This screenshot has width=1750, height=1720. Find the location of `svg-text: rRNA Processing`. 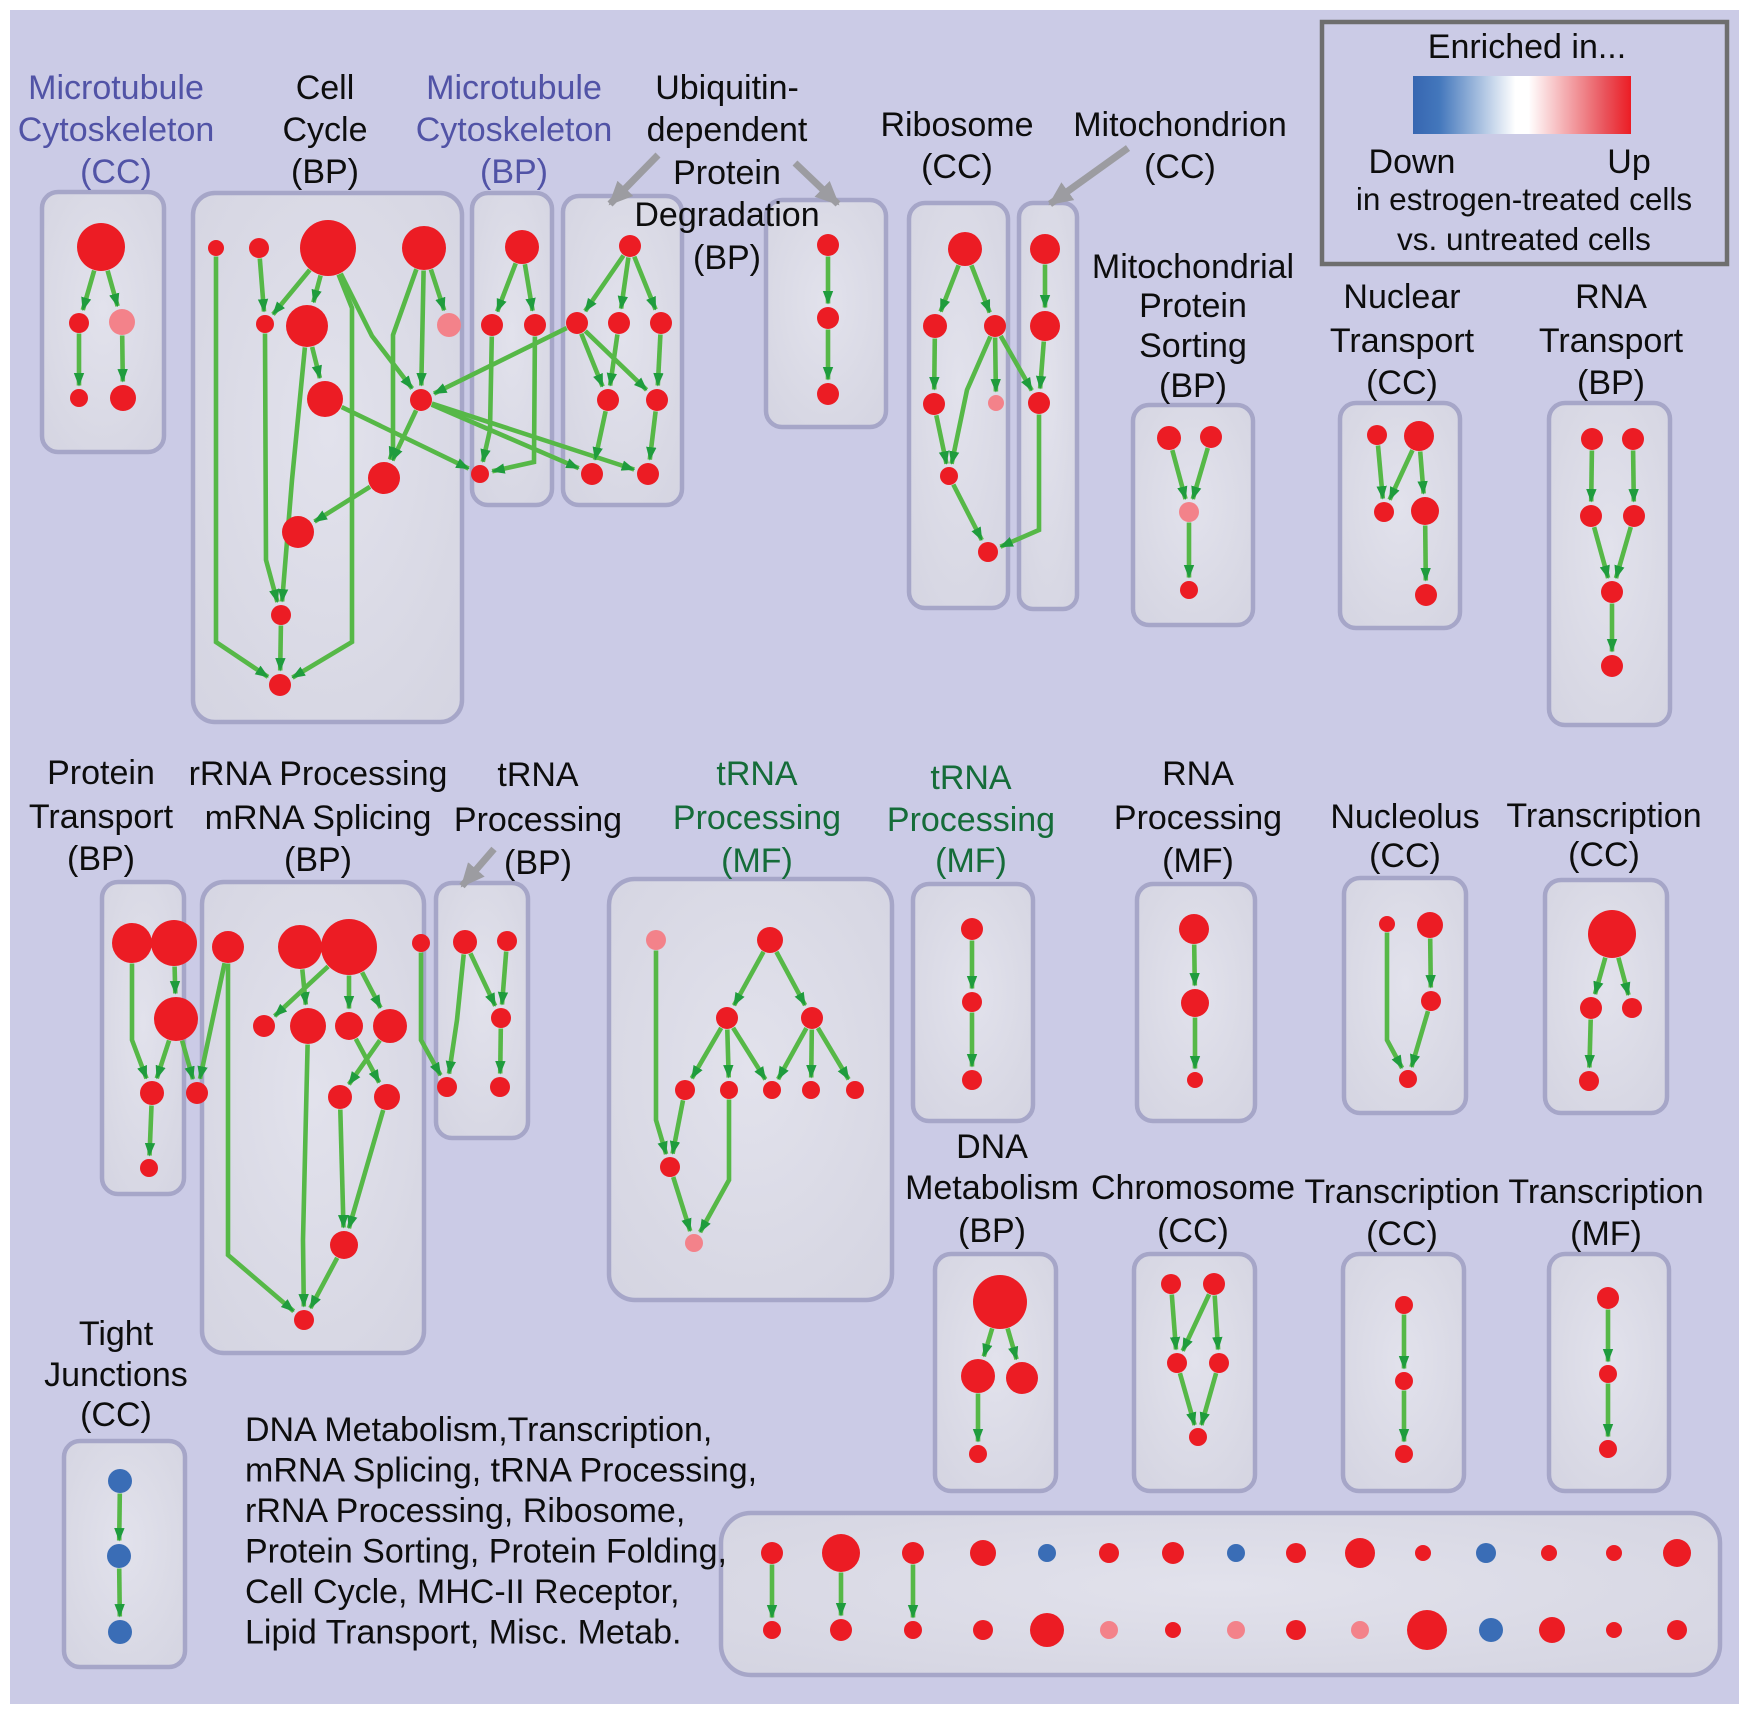

svg-text: rRNA Processing is located at coordinates (318, 774).